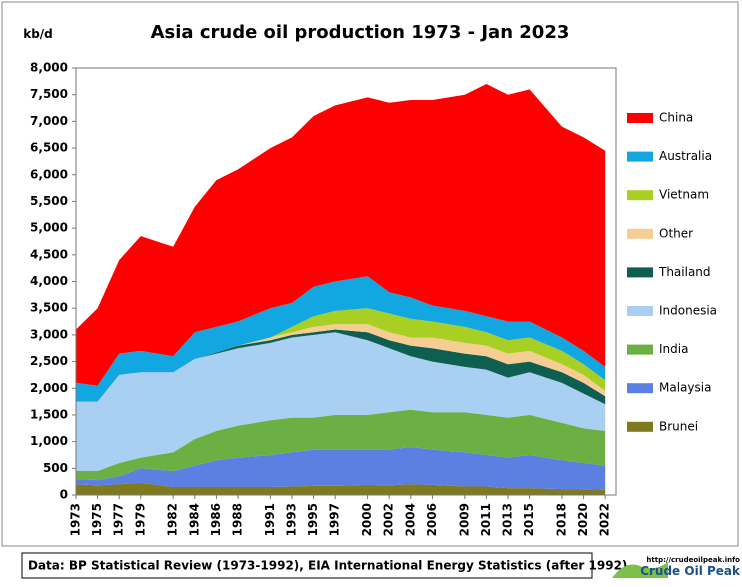  I want to click on x-tick-label: 2002, so click(389, 519).